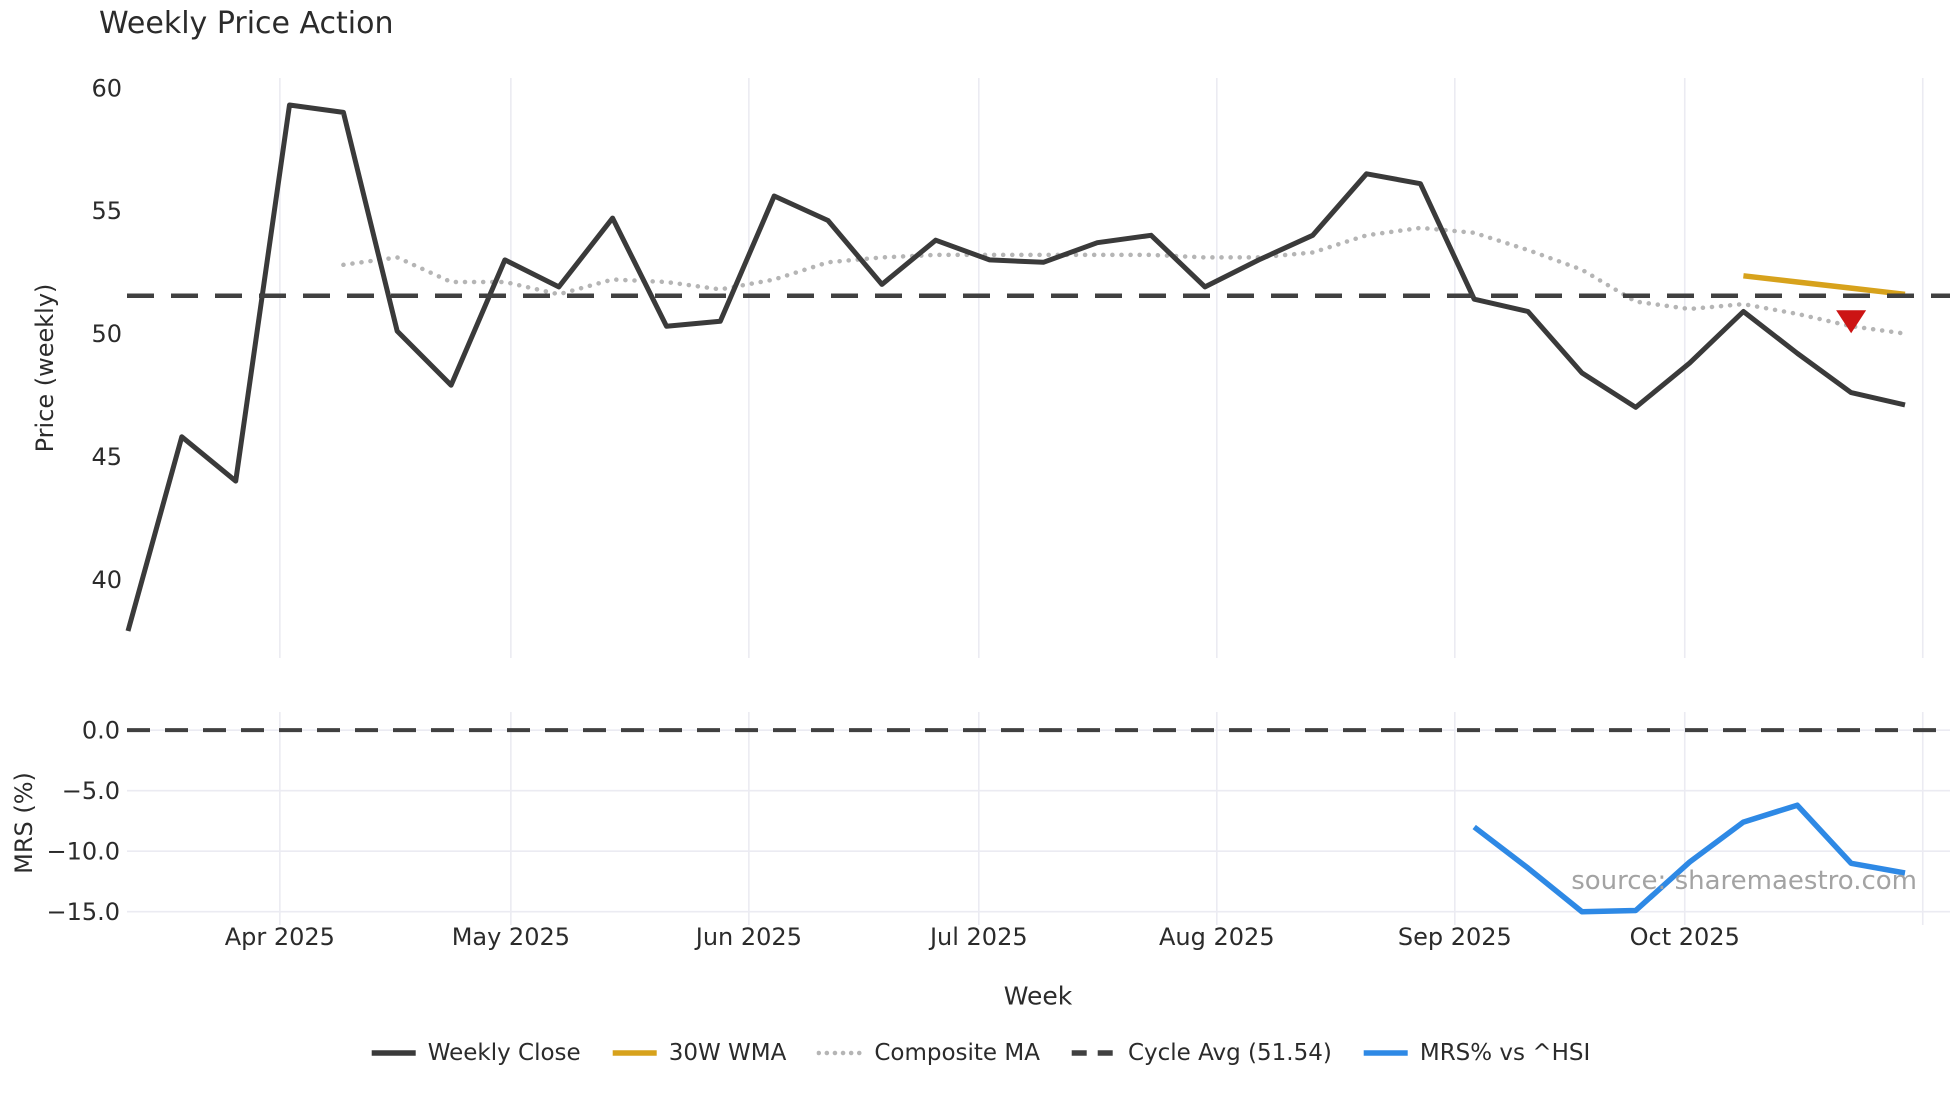  What do you see at coordinates (1124, 280) in the screenshot?
I see `series-composite-ma` at bounding box center [1124, 280].